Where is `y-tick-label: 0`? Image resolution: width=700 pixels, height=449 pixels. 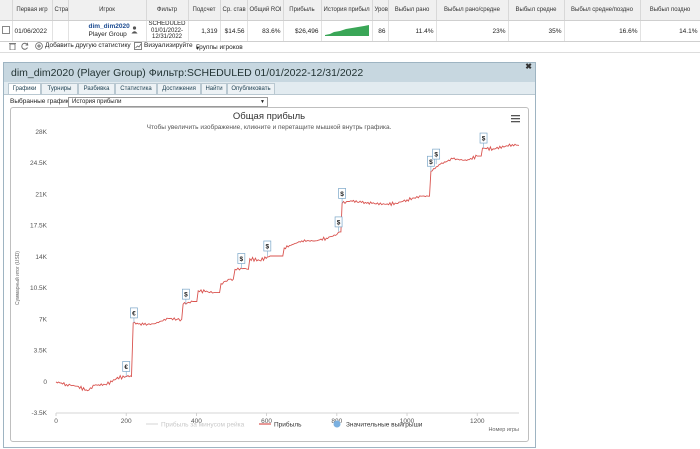 y-tick-label: 0 is located at coordinates (45, 382).